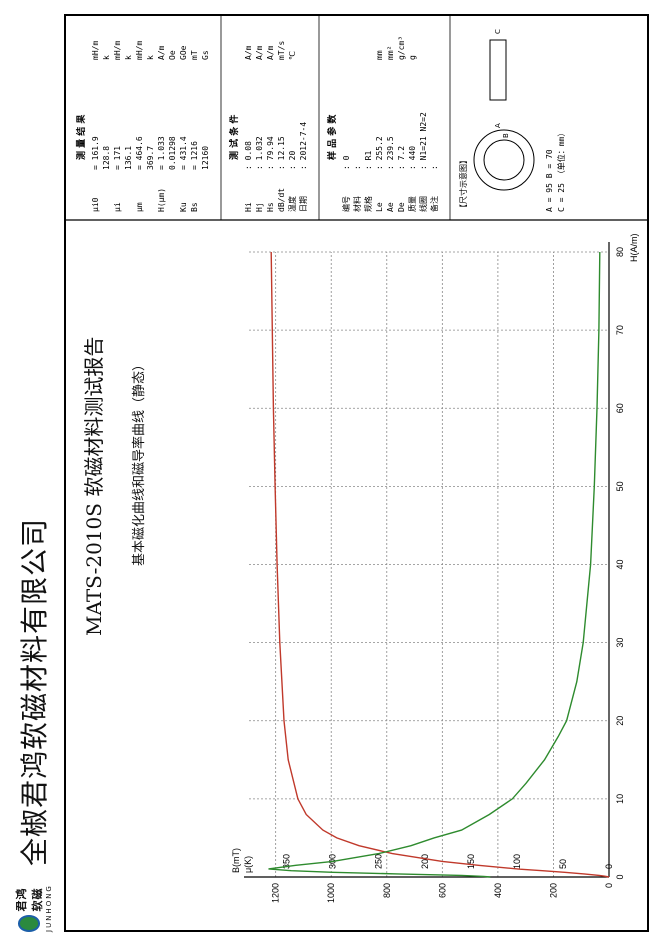 The height and width of the screenshot is (946, 661). I want to click on x-tick-label: 10, so click(620, 799).